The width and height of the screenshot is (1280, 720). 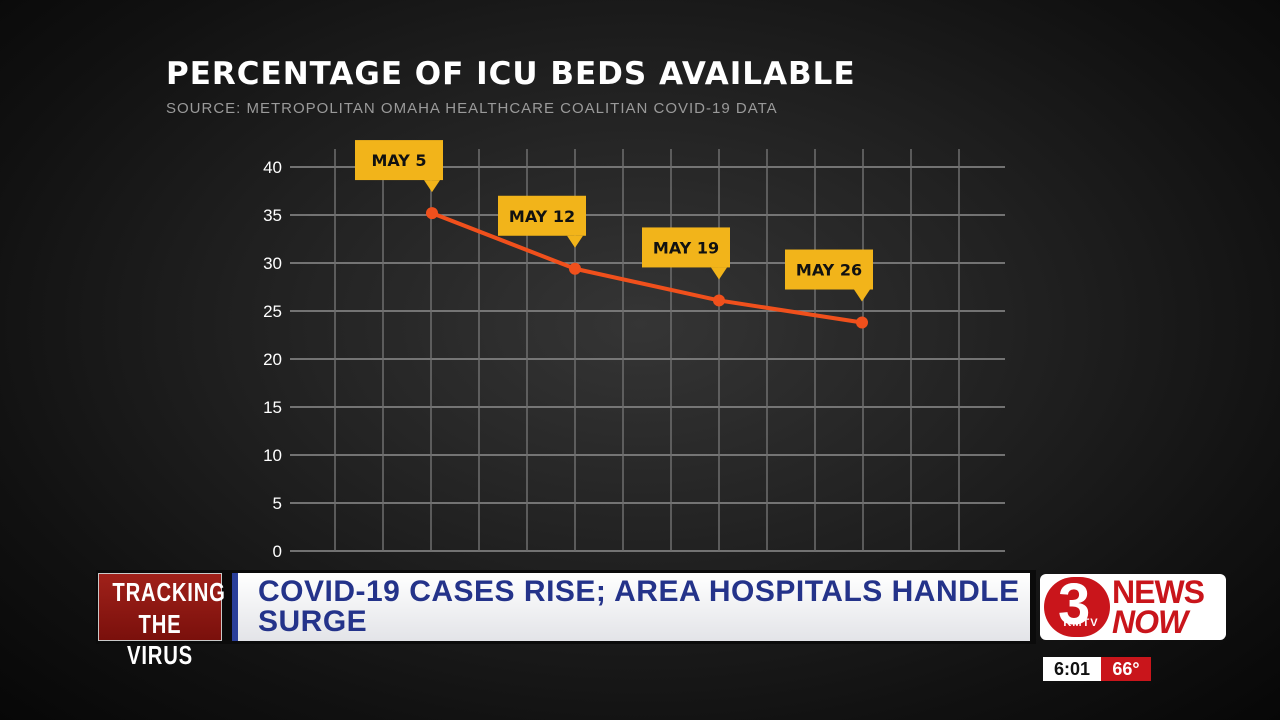 What do you see at coordinates (160, 639) in the screenshot?
I see `tag-line-2: THE VIRUS` at bounding box center [160, 639].